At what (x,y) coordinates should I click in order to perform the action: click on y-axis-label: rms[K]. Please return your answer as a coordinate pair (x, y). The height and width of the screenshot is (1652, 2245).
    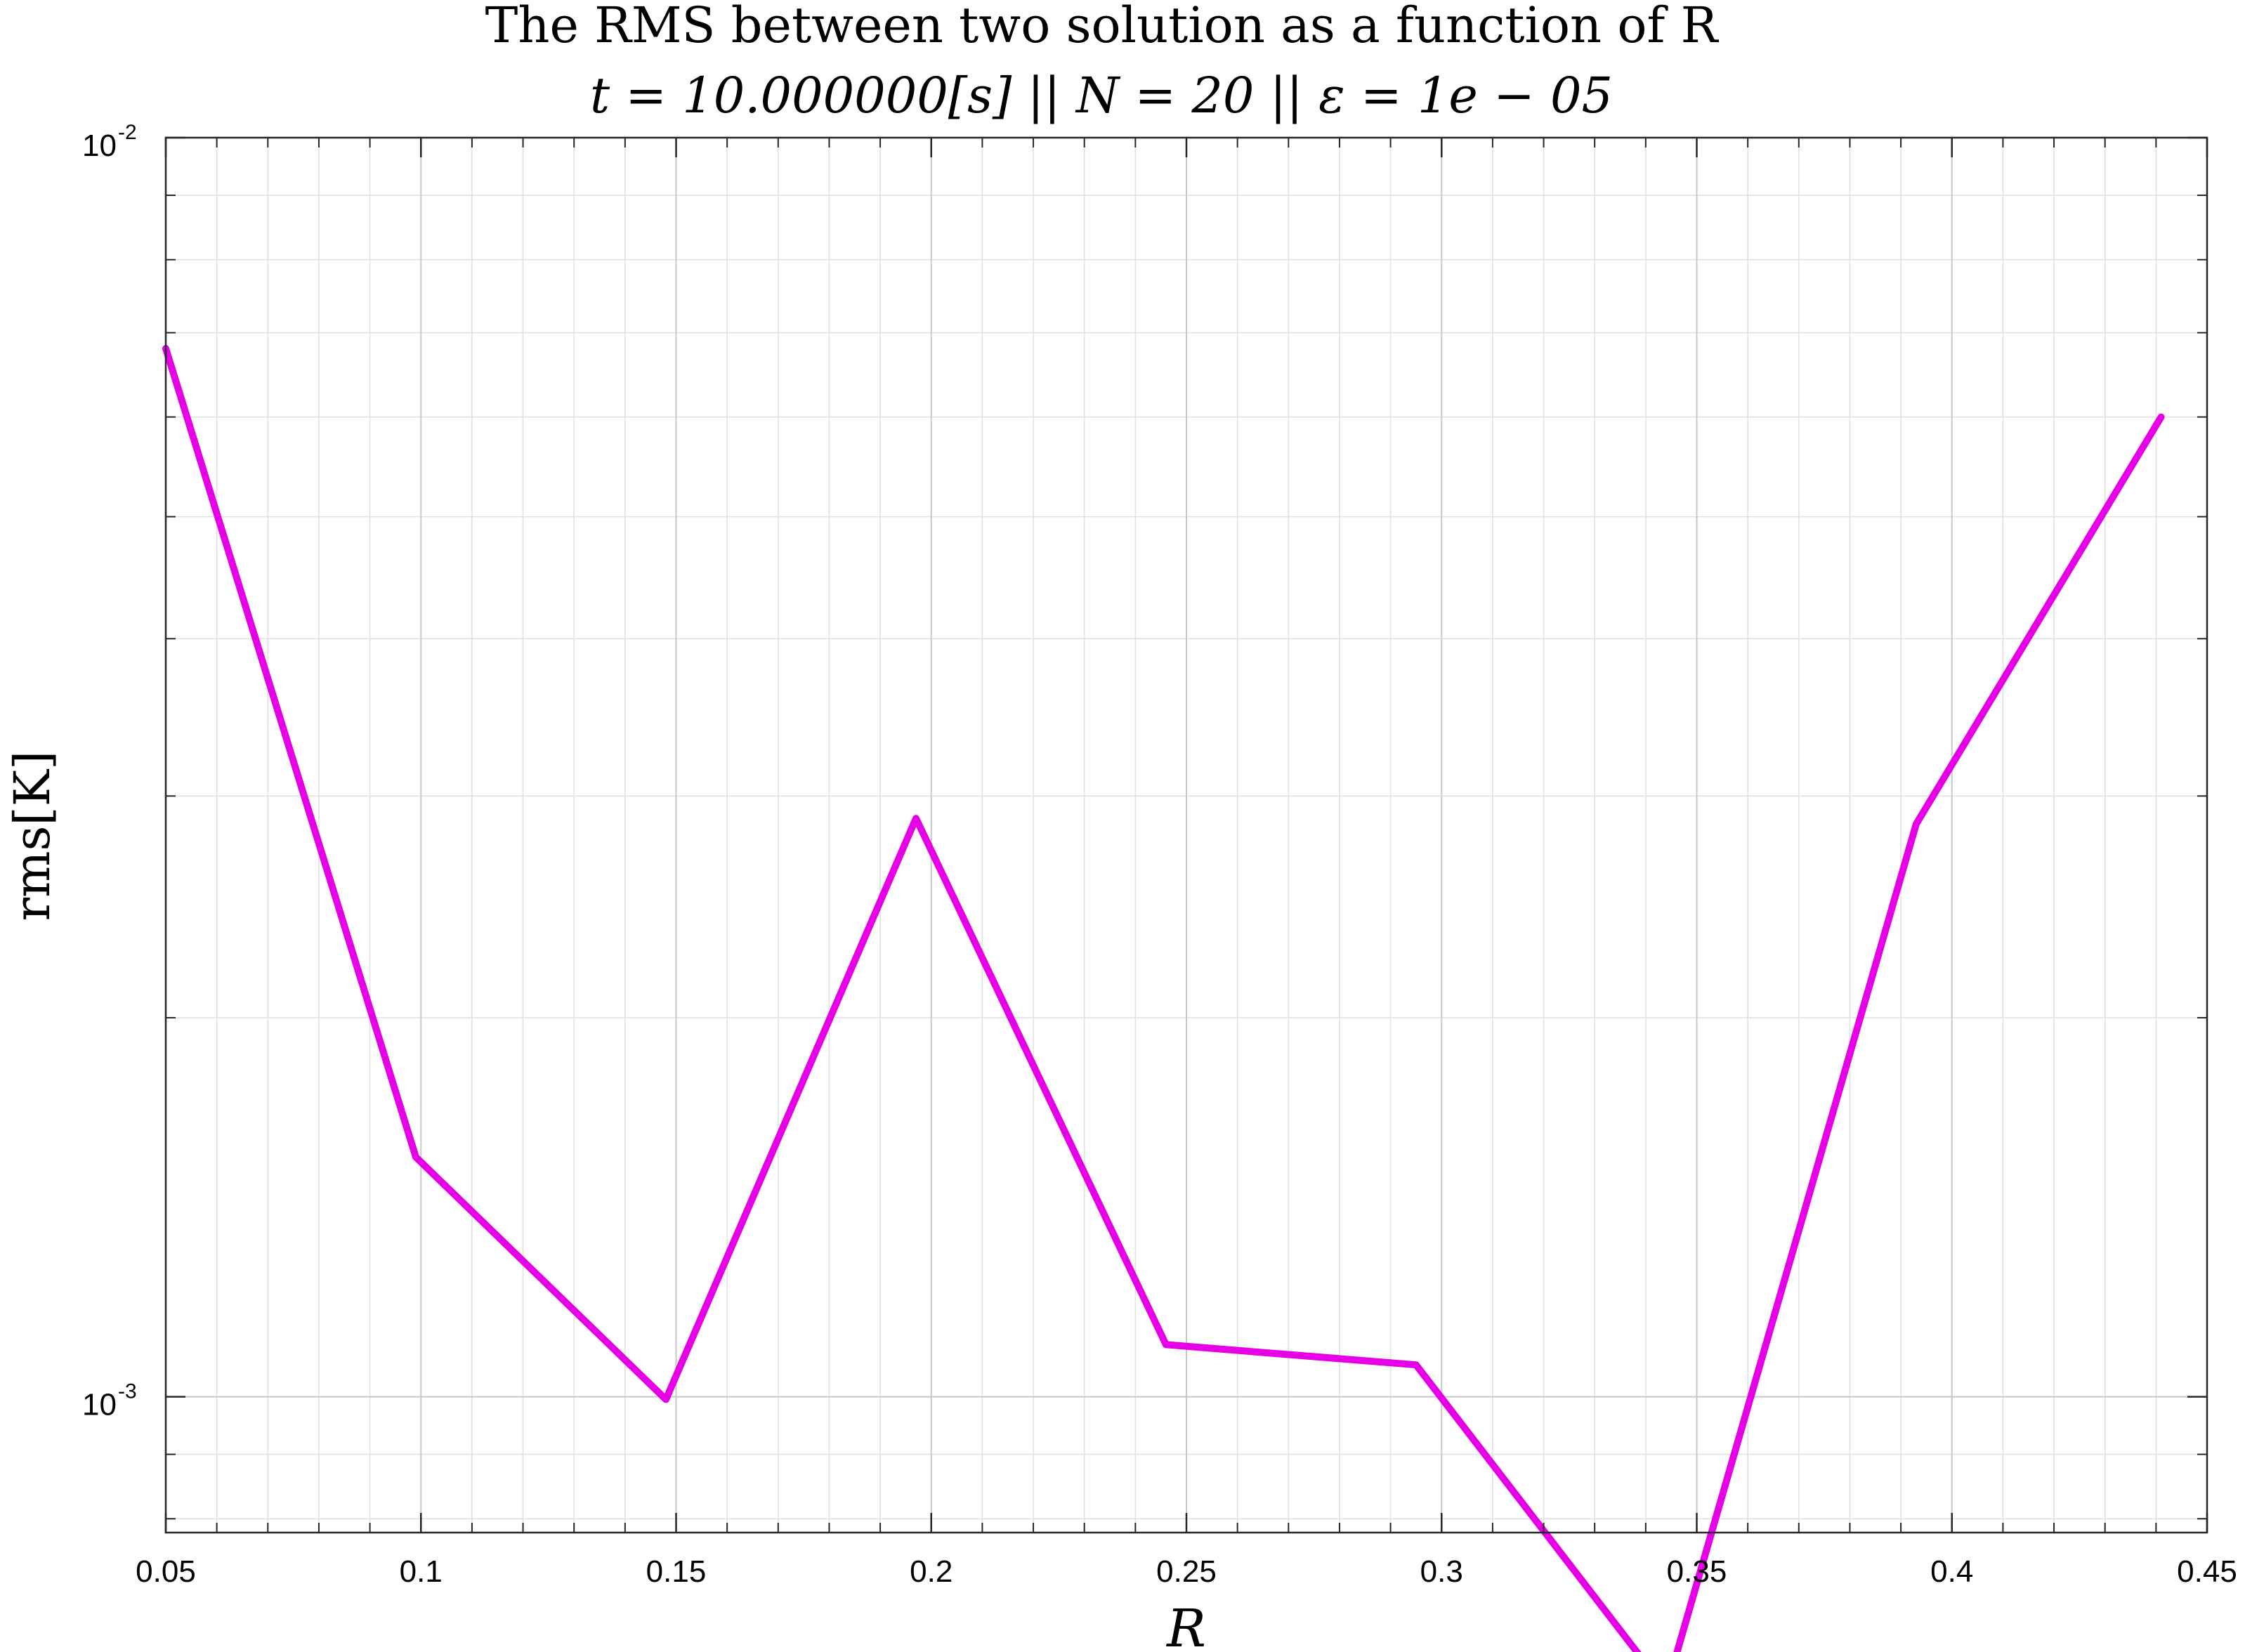
    Looking at the image, I should click on (32, 836).